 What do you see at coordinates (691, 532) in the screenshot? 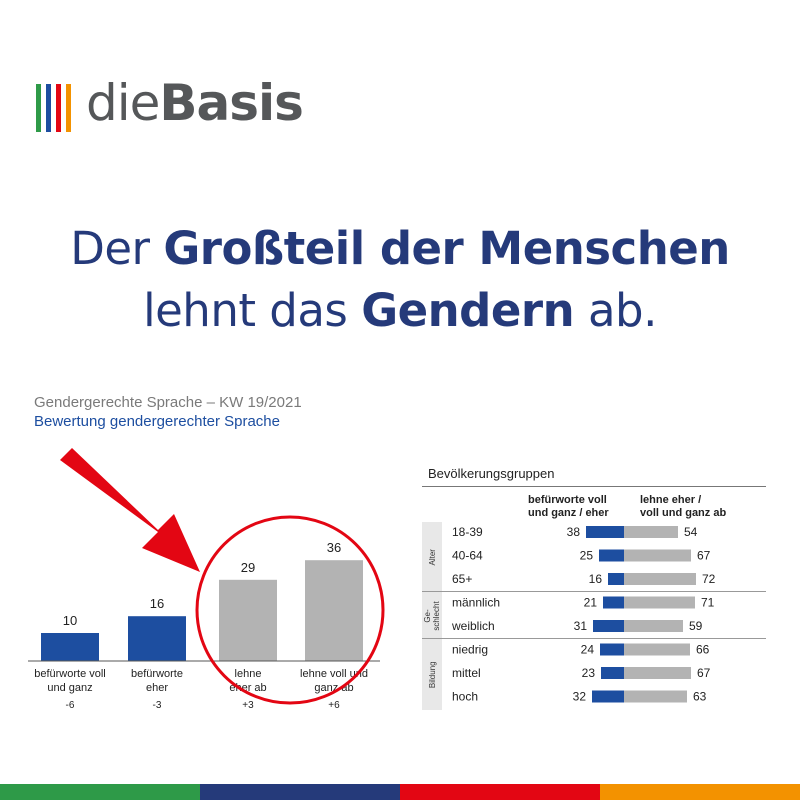
I see `reject-value: 54` at bounding box center [691, 532].